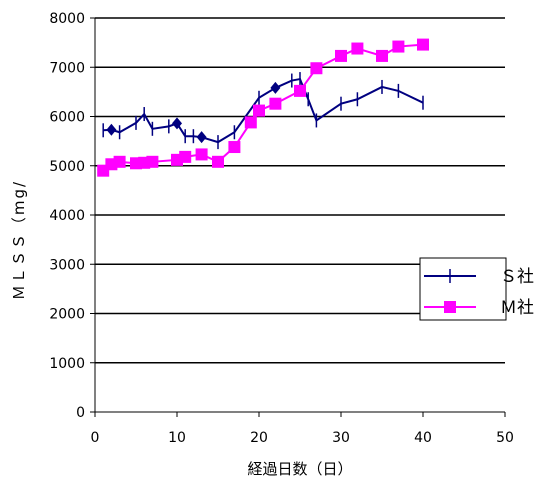 The height and width of the screenshot is (482, 548). Describe the element at coordinates (80, 413) in the screenshot. I see `y-tick-label: 0` at that location.